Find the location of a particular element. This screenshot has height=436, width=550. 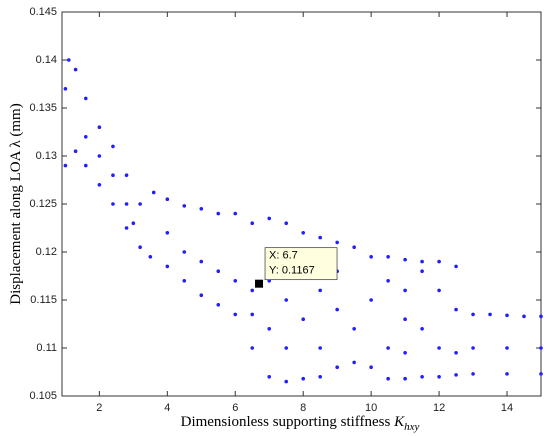

y-tick-label: 0.115 is located at coordinates (43, 300).